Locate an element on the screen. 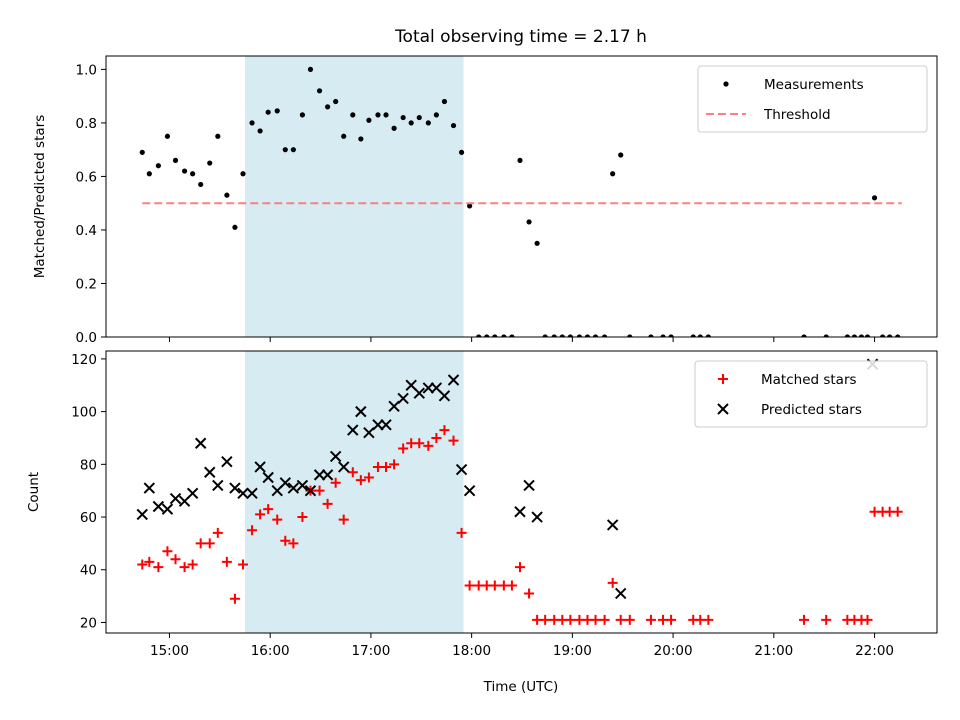  observing-interval-shade is located at coordinates (354, 196).